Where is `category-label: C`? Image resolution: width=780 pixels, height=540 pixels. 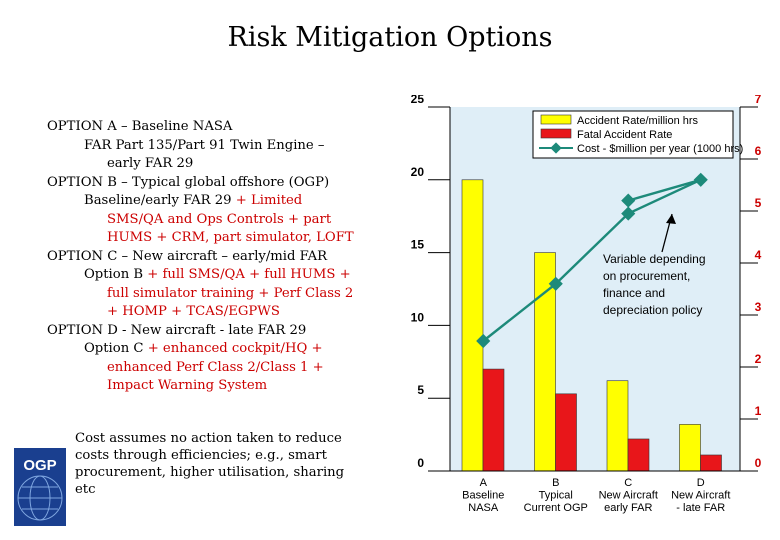 category-label: C is located at coordinates (628, 483).